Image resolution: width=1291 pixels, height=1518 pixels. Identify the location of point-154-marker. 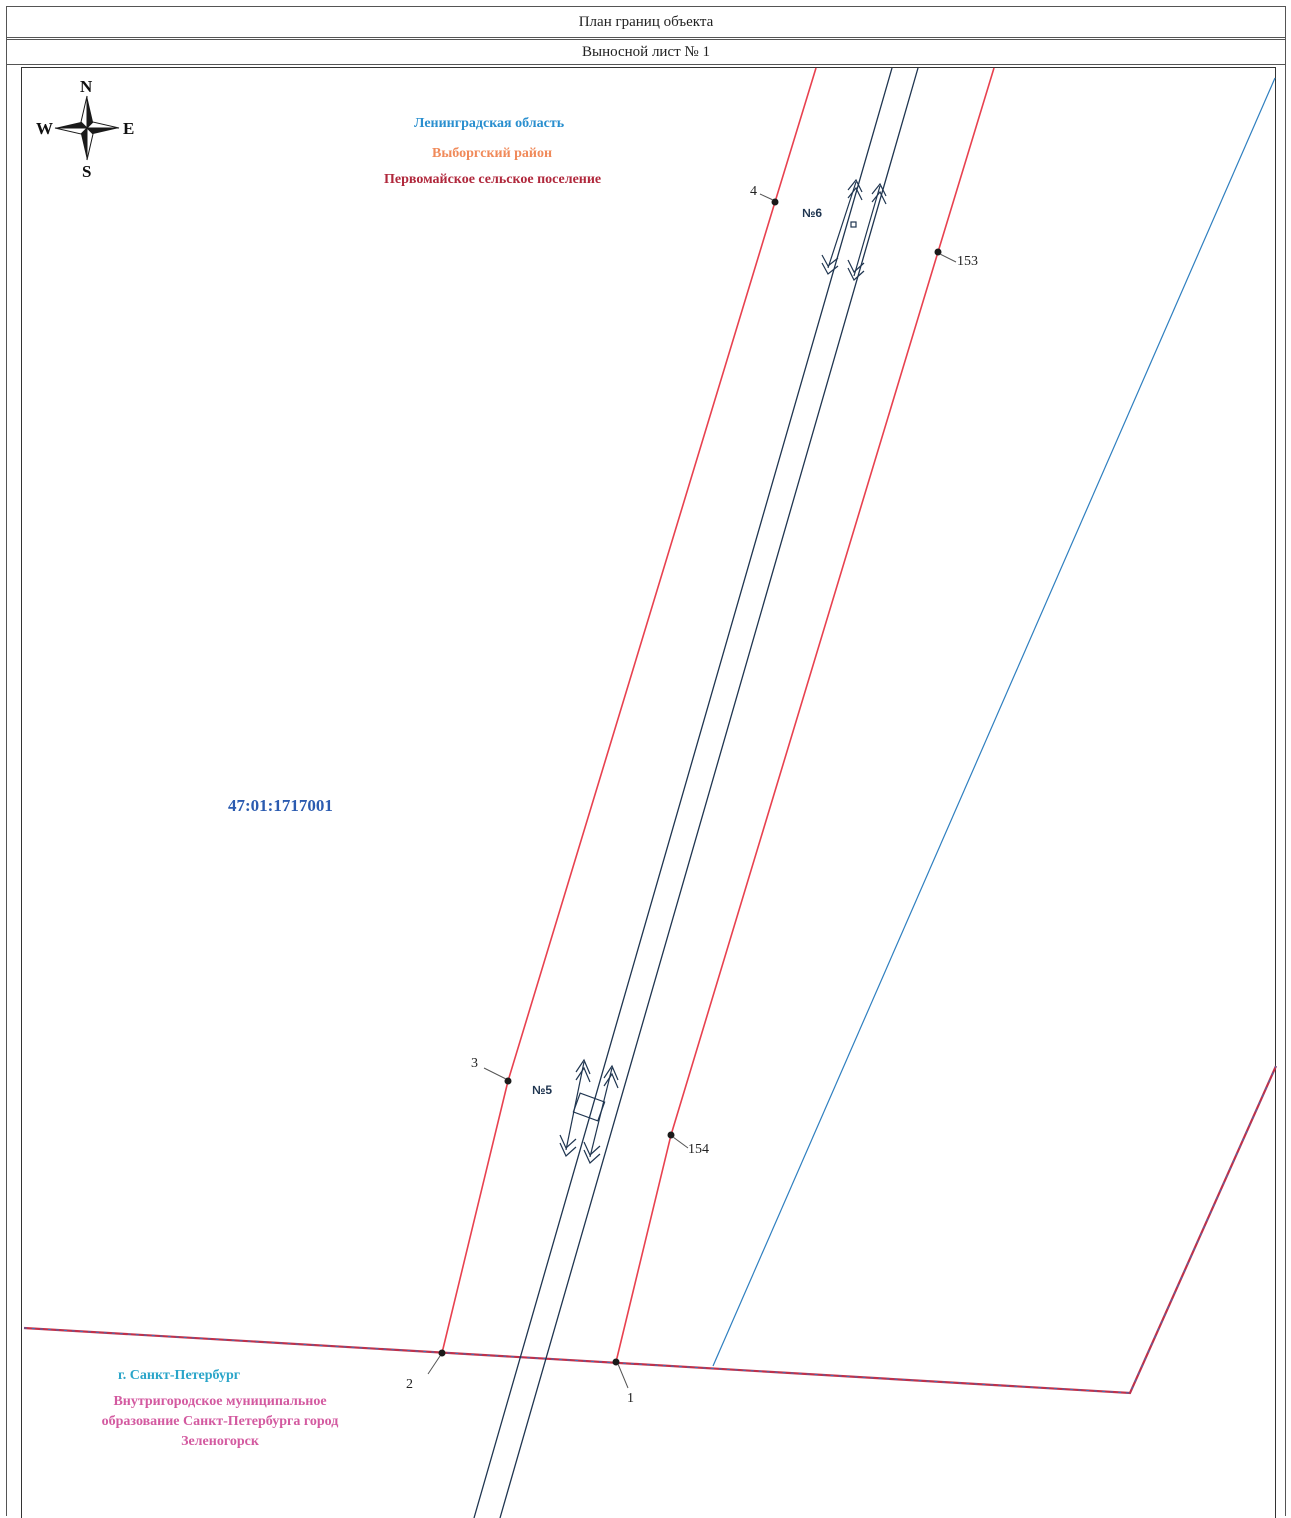
(671, 1135).